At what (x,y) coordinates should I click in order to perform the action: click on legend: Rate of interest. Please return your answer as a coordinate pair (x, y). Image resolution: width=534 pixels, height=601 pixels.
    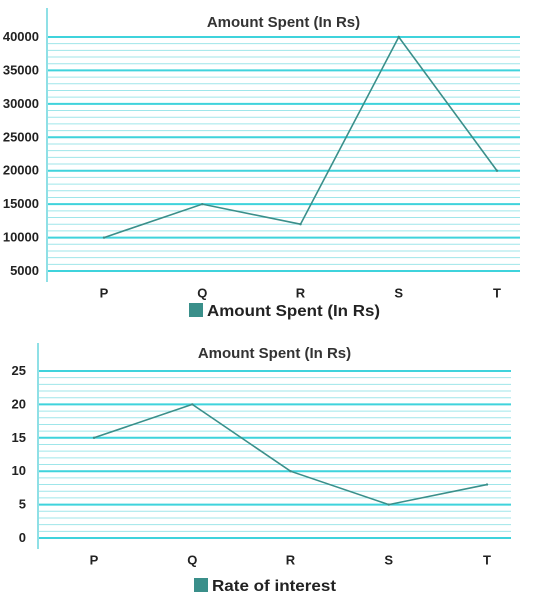
    Looking at the image, I should click on (265, 586).